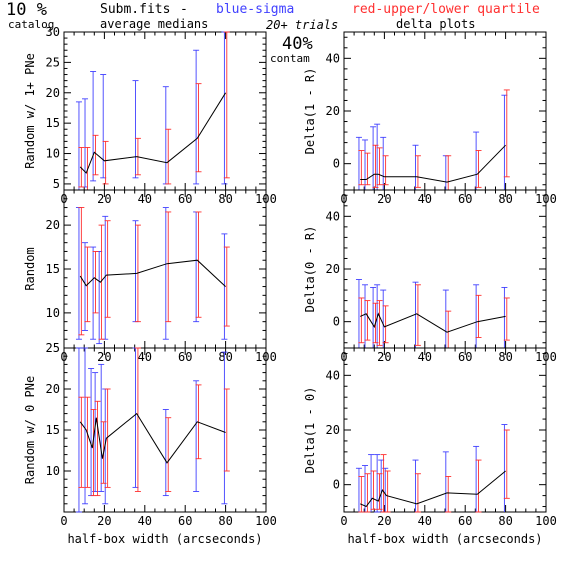 The width and height of the screenshot is (574, 574). I want to click on legend-red-quartile: red-upper/lower quartile, so click(446, 9).